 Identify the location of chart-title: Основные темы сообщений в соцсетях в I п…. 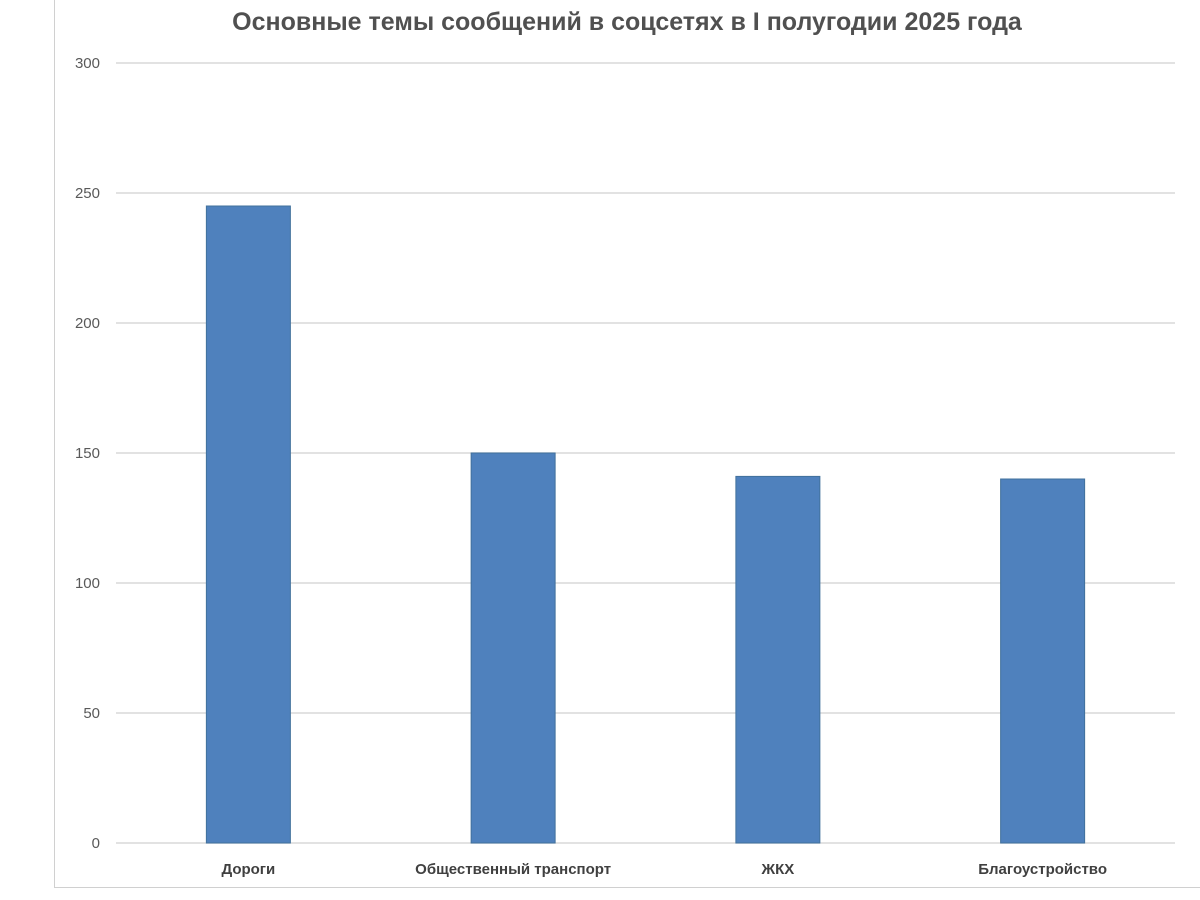
(627, 22).